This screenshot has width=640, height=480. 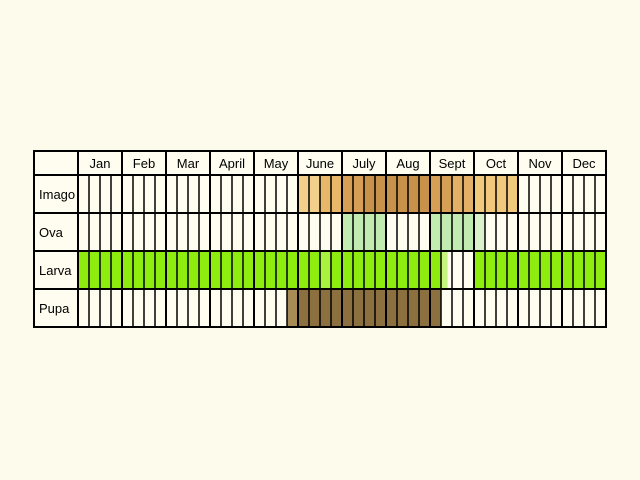 What do you see at coordinates (452, 163) in the screenshot?
I see `month-label-sept: Sept` at bounding box center [452, 163].